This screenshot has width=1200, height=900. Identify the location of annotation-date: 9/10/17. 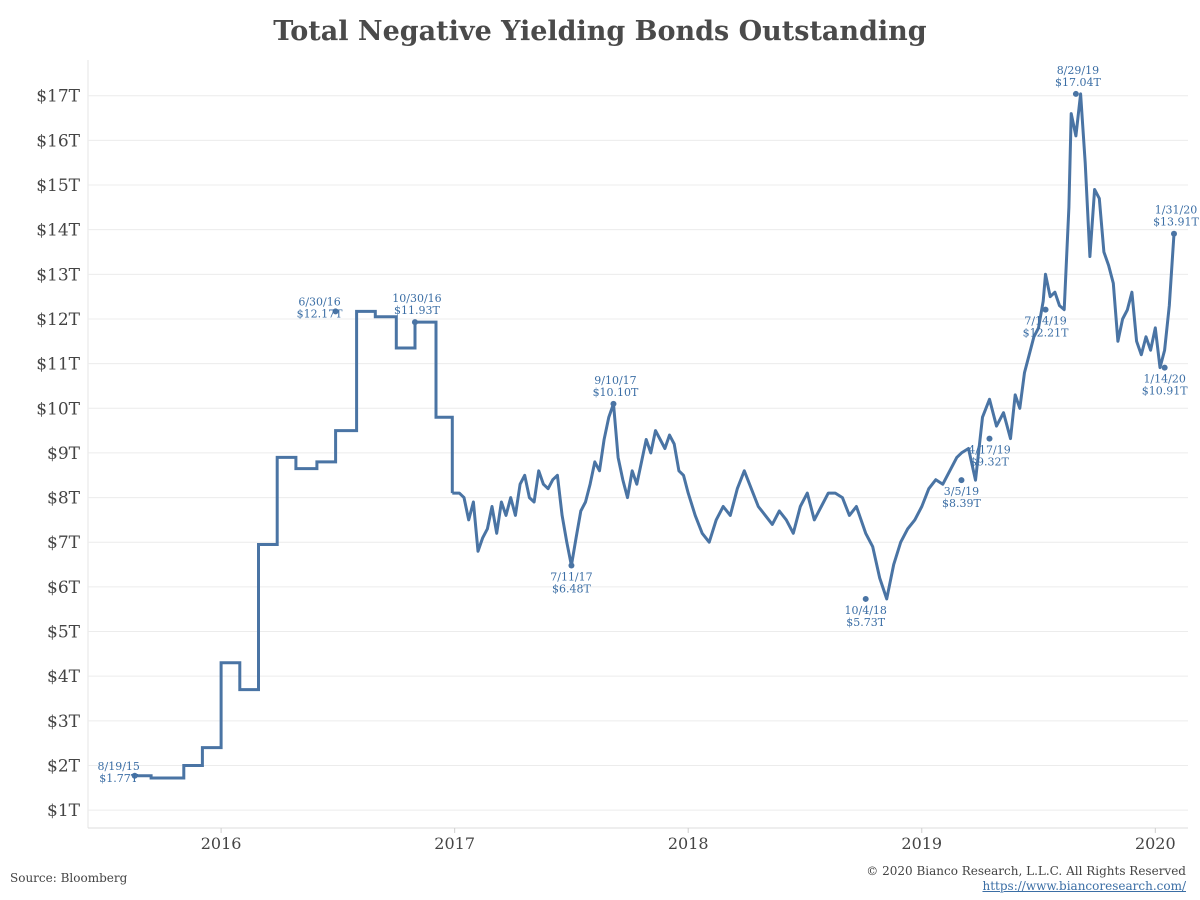
(615, 380).